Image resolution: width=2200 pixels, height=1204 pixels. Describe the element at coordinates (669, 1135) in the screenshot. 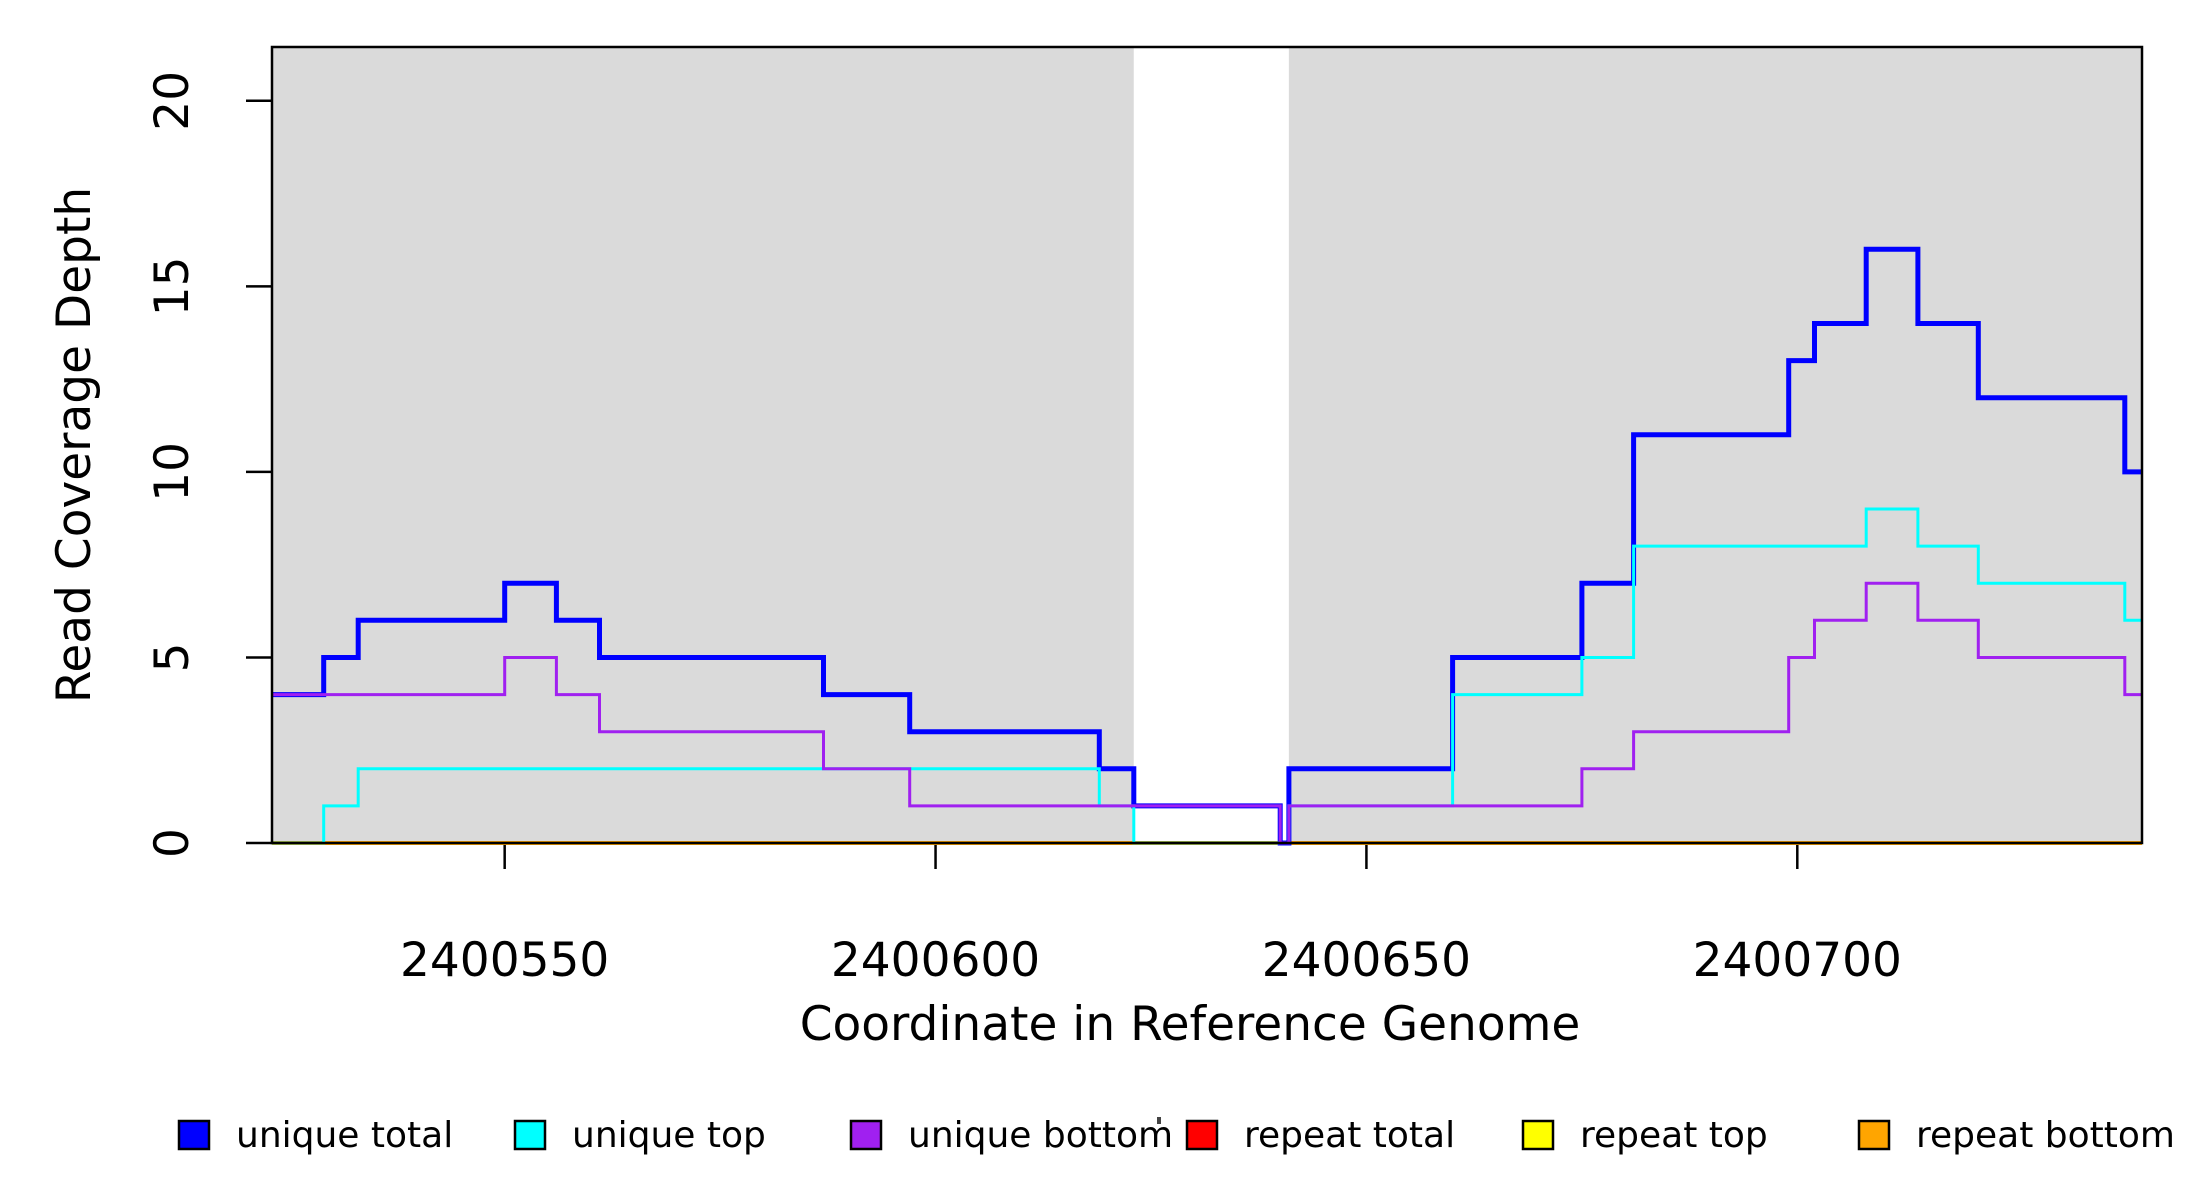

I see `legend-label-unique-top: unique top` at that location.